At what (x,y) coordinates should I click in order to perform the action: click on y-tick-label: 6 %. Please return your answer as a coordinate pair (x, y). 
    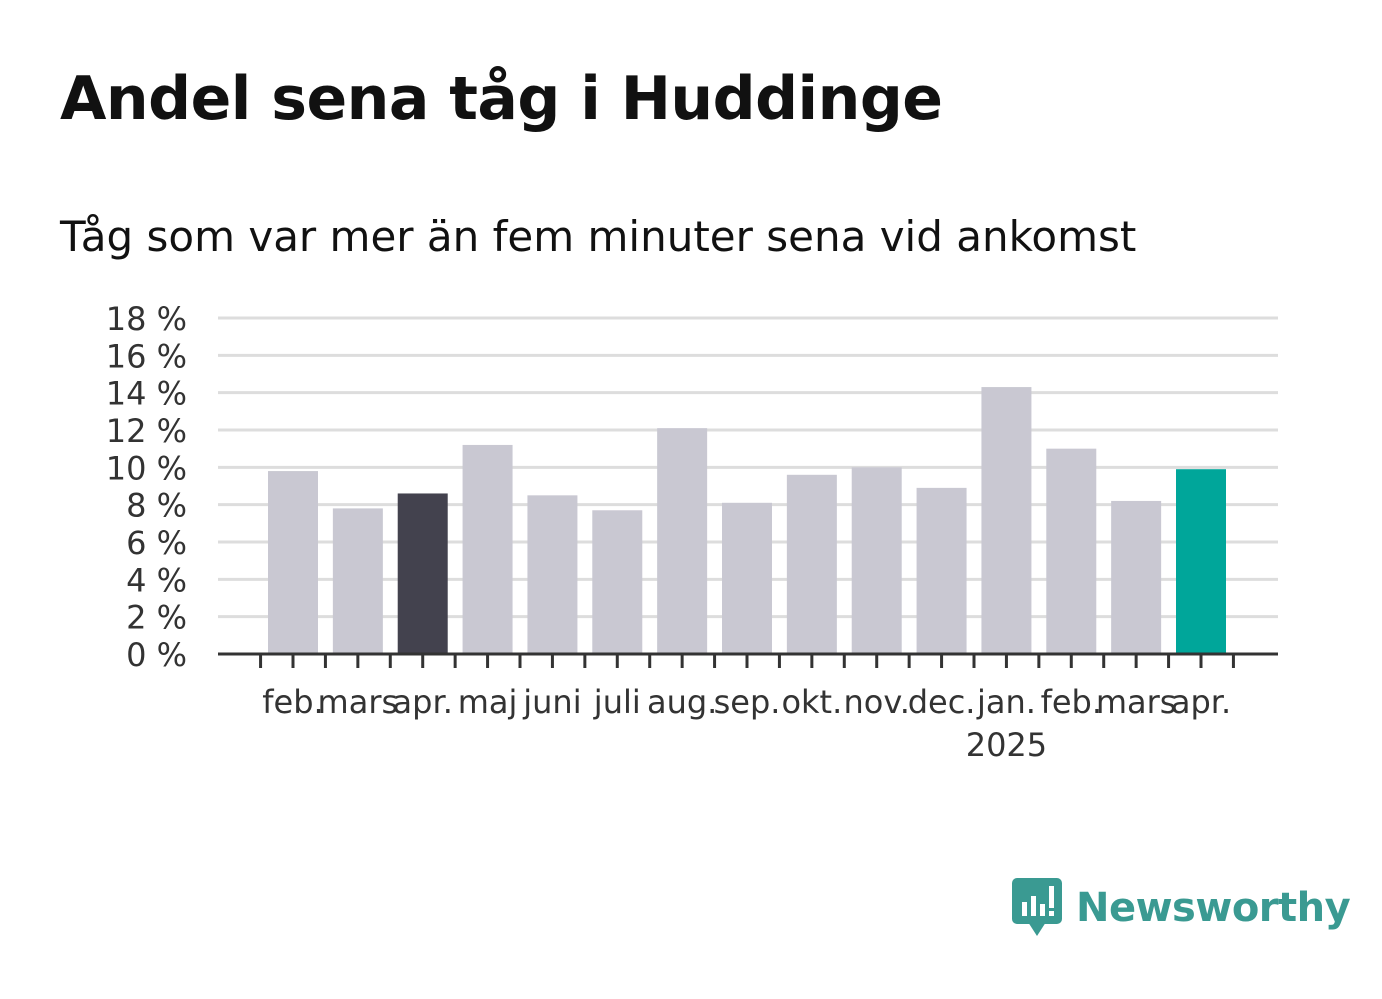
    Looking at the image, I should click on (156, 543).